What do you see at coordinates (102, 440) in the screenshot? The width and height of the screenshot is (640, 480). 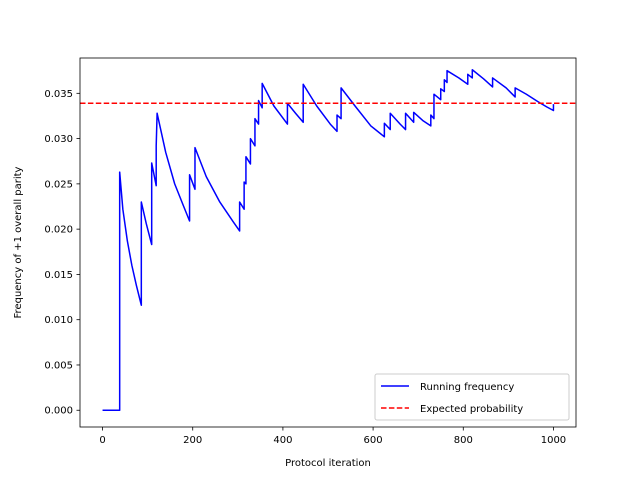 I see `x-tick-label: 0` at bounding box center [102, 440].